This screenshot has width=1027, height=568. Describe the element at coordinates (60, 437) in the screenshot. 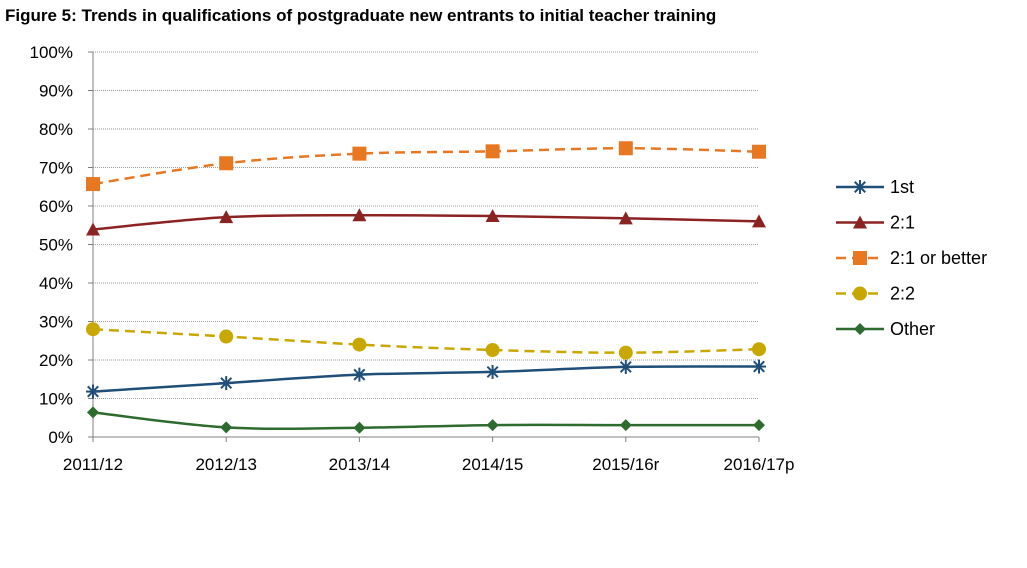

I see `y-tick-label: 0%` at that location.